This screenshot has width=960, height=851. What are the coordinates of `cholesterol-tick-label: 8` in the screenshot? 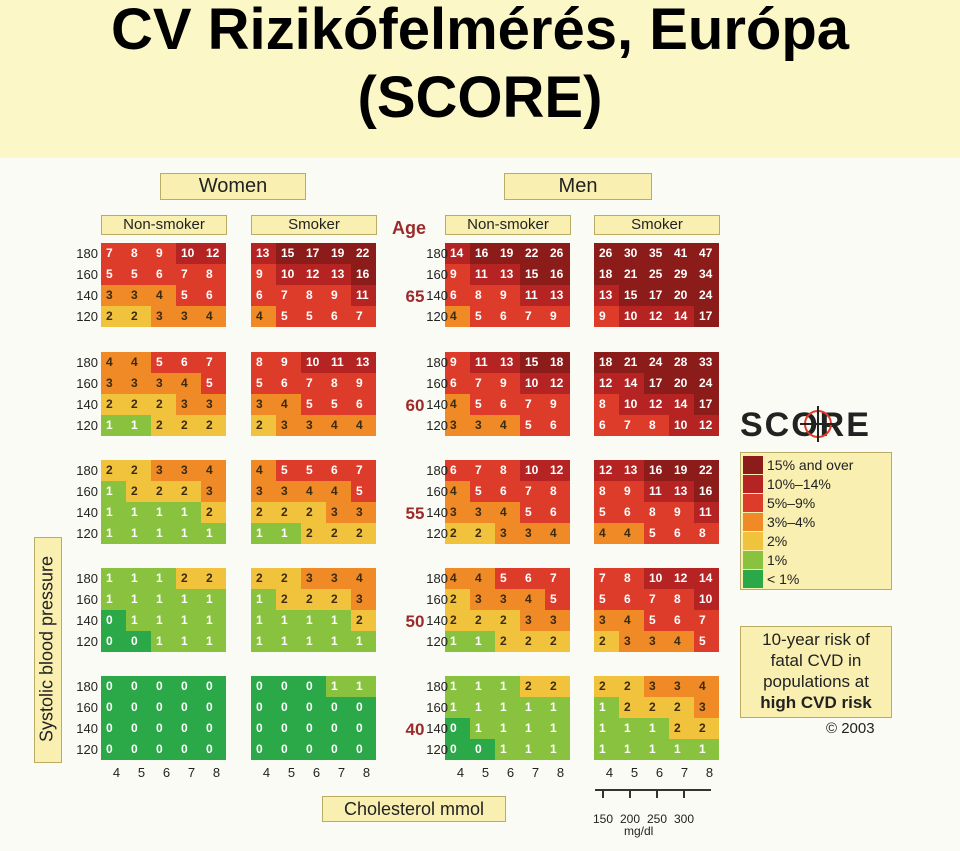 It's located at (366, 772).